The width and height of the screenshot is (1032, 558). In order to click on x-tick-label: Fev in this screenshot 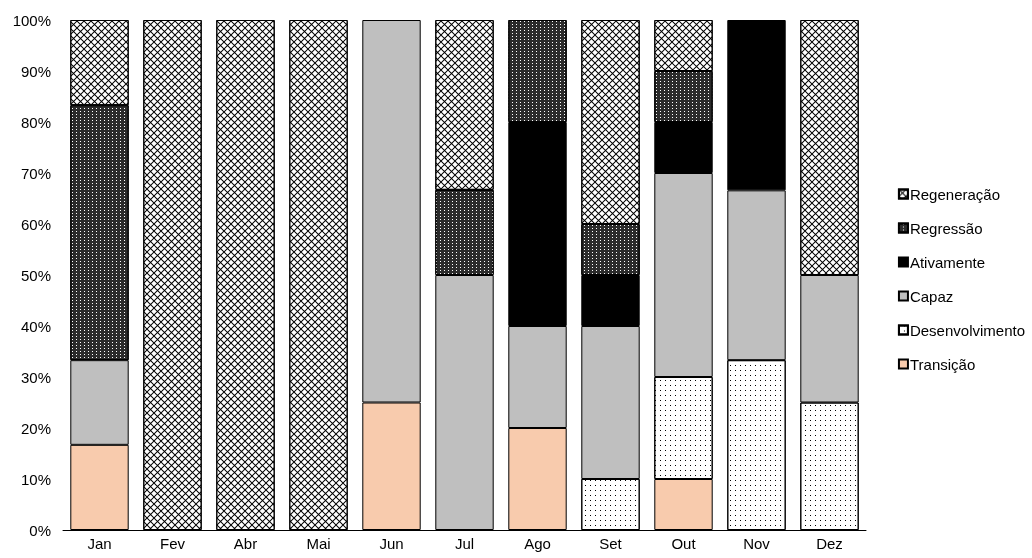, I will do `click(172, 543)`.